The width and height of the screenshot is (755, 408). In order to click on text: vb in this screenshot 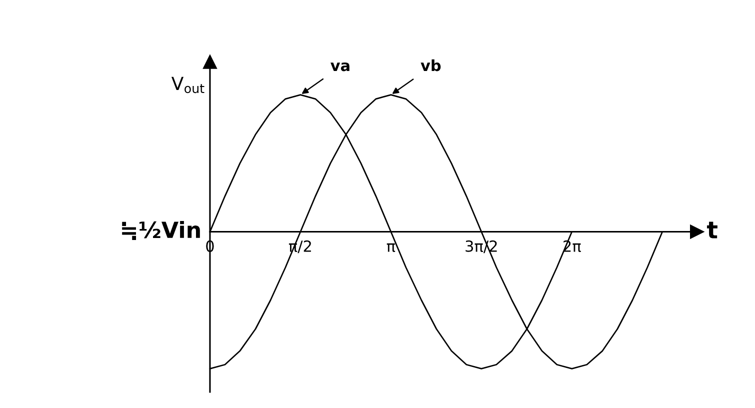, I will do `click(430, 65)`.